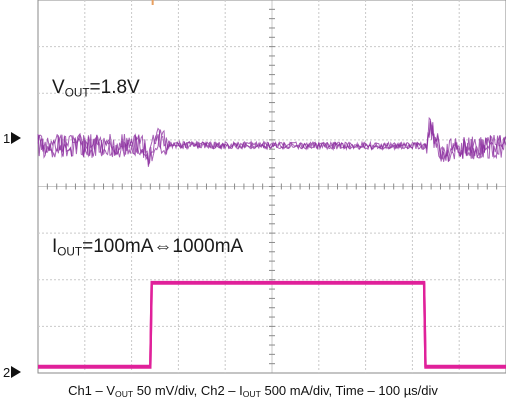 This screenshot has width=506, height=404. I want to click on ch2-marker: 2, so click(12, 372).